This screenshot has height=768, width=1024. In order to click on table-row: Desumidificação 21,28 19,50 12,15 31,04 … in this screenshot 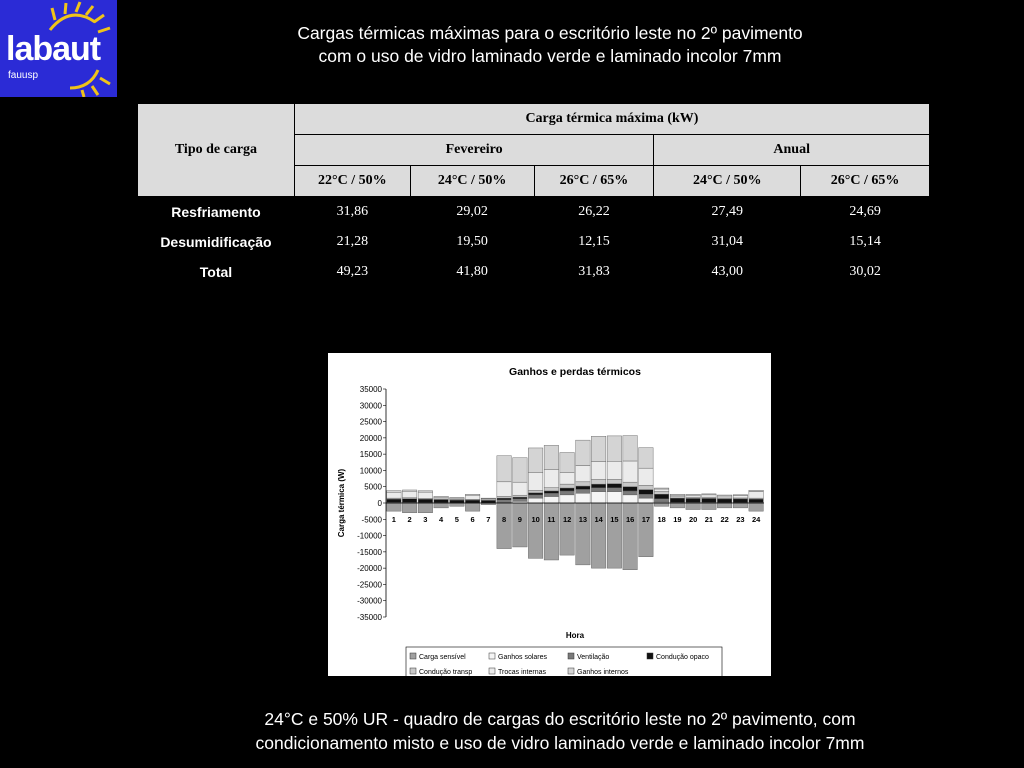, I will do `click(534, 242)`.